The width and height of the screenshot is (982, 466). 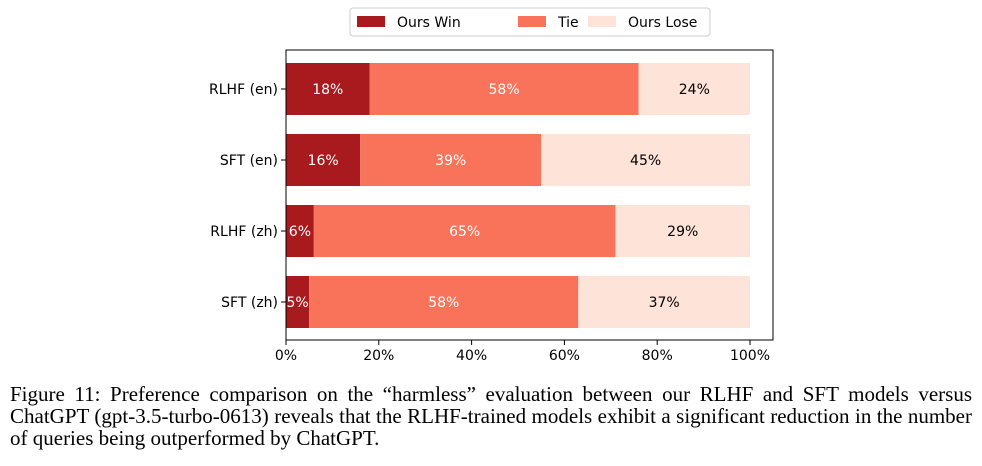 I want to click on x-axis: 0% 20% 40% 60% 80% 100%, so click(x=522, y=352).